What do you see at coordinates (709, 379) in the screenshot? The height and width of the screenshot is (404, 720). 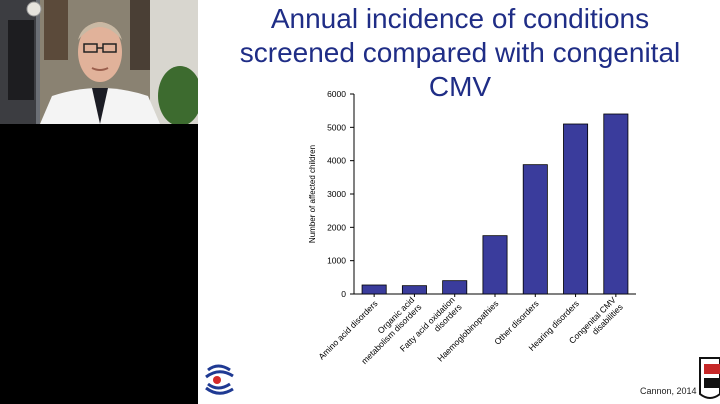 I see `university-crest-icon` at bounding box center [709, 379].